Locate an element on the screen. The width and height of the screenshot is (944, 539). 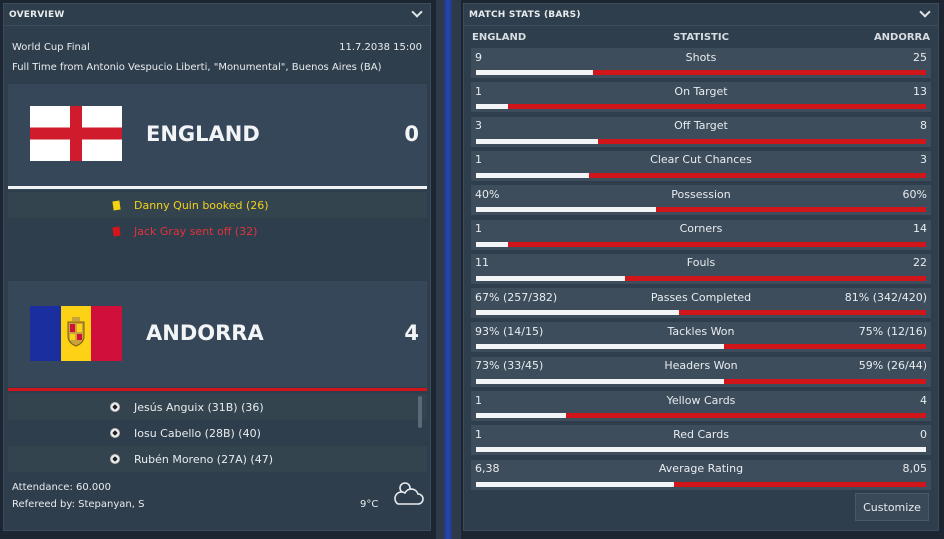
stat-label: Average Rating is located at coordinates (701, 469).